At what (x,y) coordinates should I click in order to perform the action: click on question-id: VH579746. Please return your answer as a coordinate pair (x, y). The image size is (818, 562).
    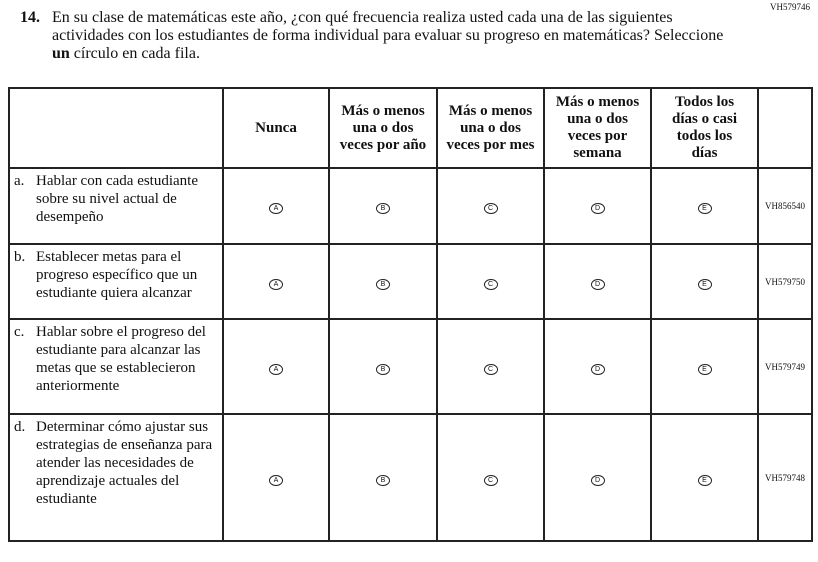
    Looking at the image, I should click on (790, 7).